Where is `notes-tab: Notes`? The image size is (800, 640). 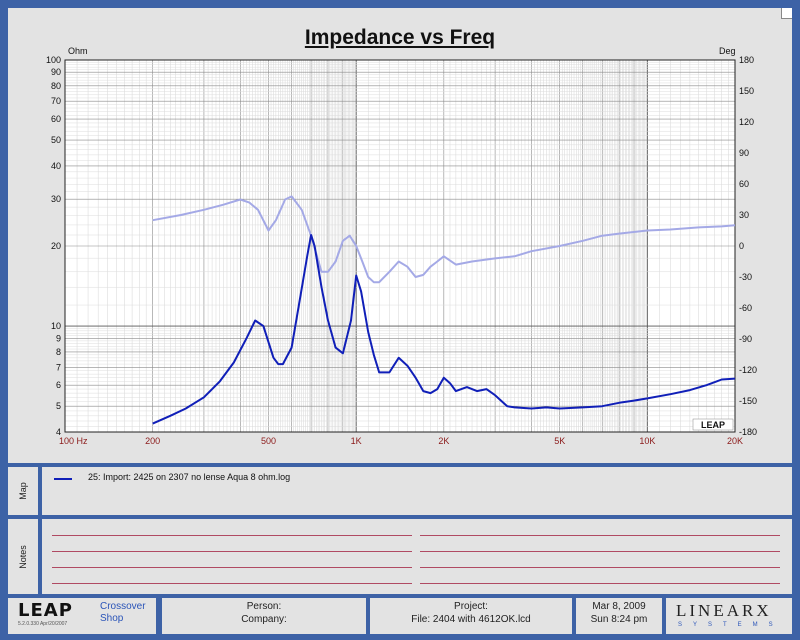
notes-tab: Notes is located at coordinates (25, 556).